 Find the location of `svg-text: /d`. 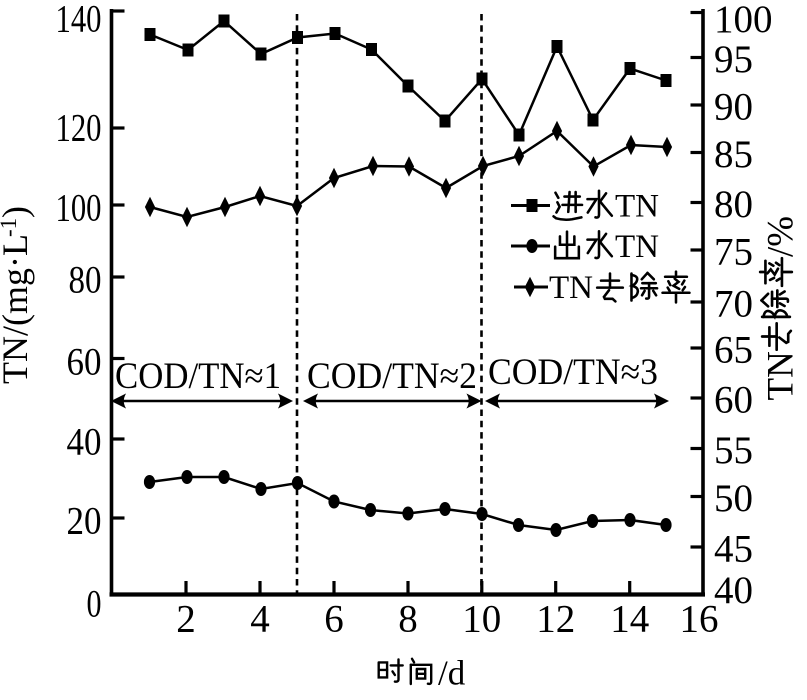

svg-text: /d is located at coordinates (452, 673).